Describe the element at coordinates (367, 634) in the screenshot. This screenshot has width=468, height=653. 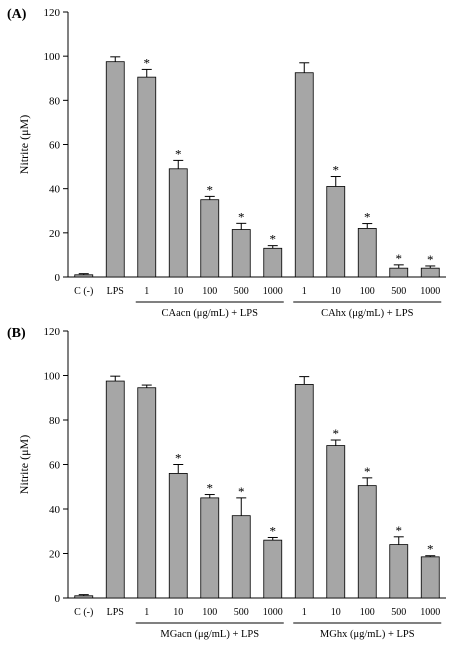
I see `group-label: MGhx (μg/mL) + LPS` at that location.